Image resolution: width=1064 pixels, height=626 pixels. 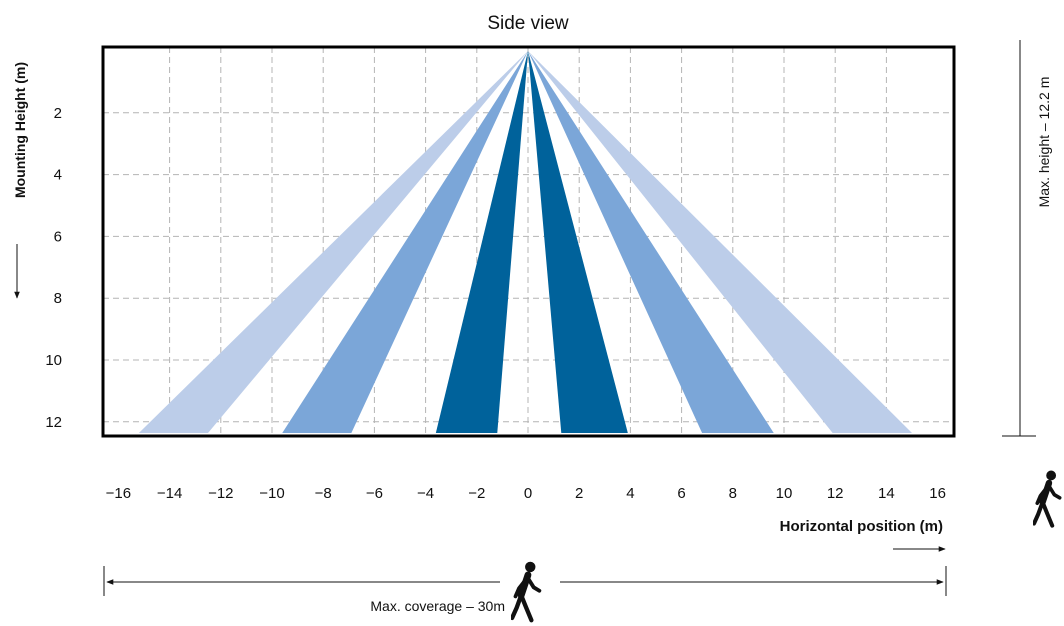 I want to click on x-tick-labels: −16 −14 −12 −10 −8 −6 −4 −2 0 2 4 6 8 10 12 14 16, so click(x=526, y=493).